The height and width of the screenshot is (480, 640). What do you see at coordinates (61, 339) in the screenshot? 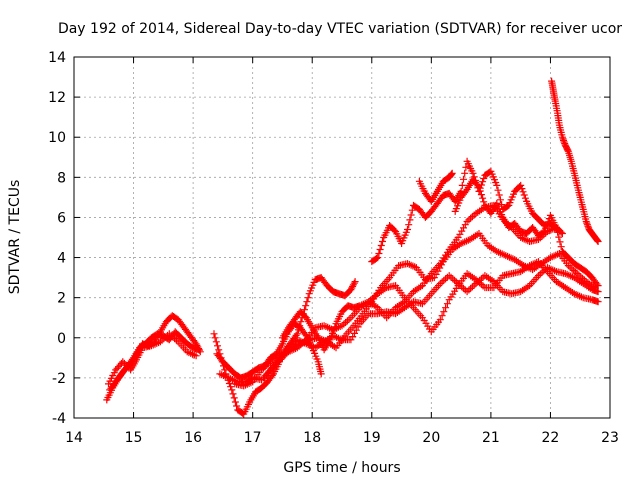
I see `y-tick-label: 0` at bounding box center [61, 339].